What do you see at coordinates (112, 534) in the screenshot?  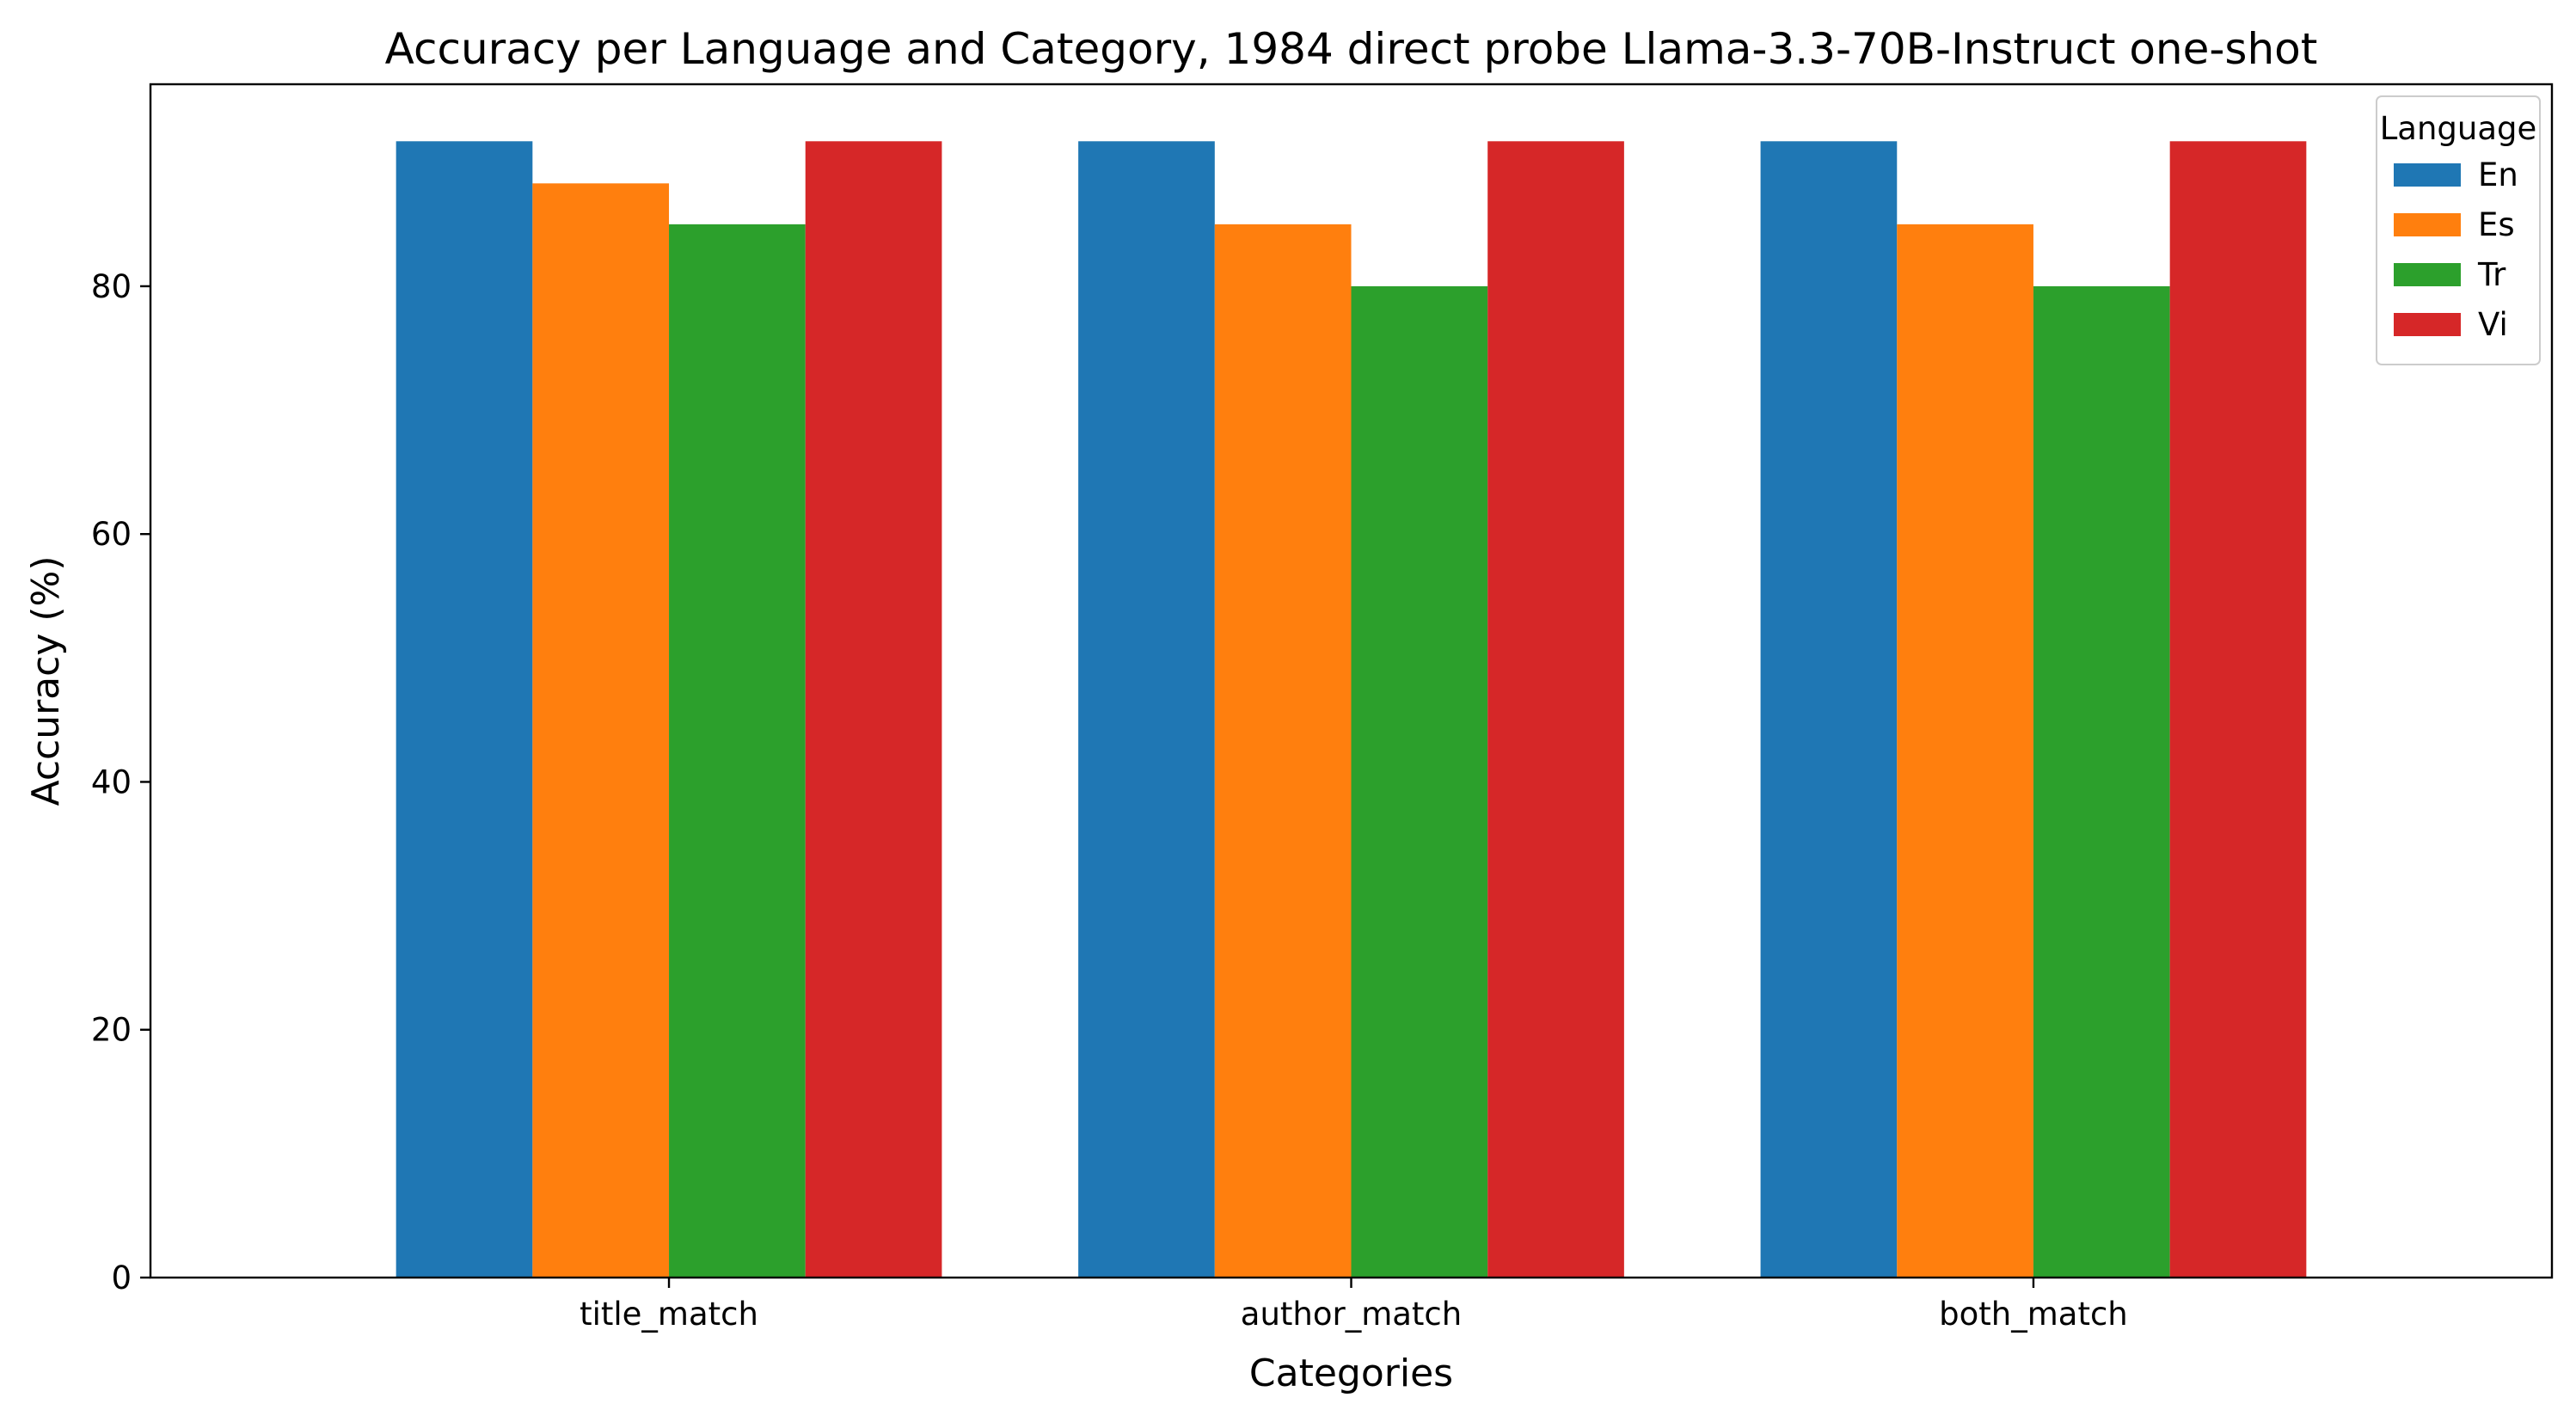 I see `y-tick-label: 60` at bounding box center [112, 534].